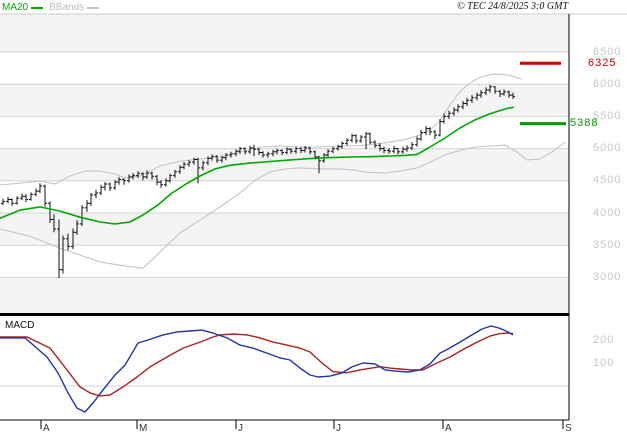 This screenshot has height=440, width=627. Describe the element at coordinates (607, 83) in the screenshot. I see `price-axis-label: 6000` at that location.